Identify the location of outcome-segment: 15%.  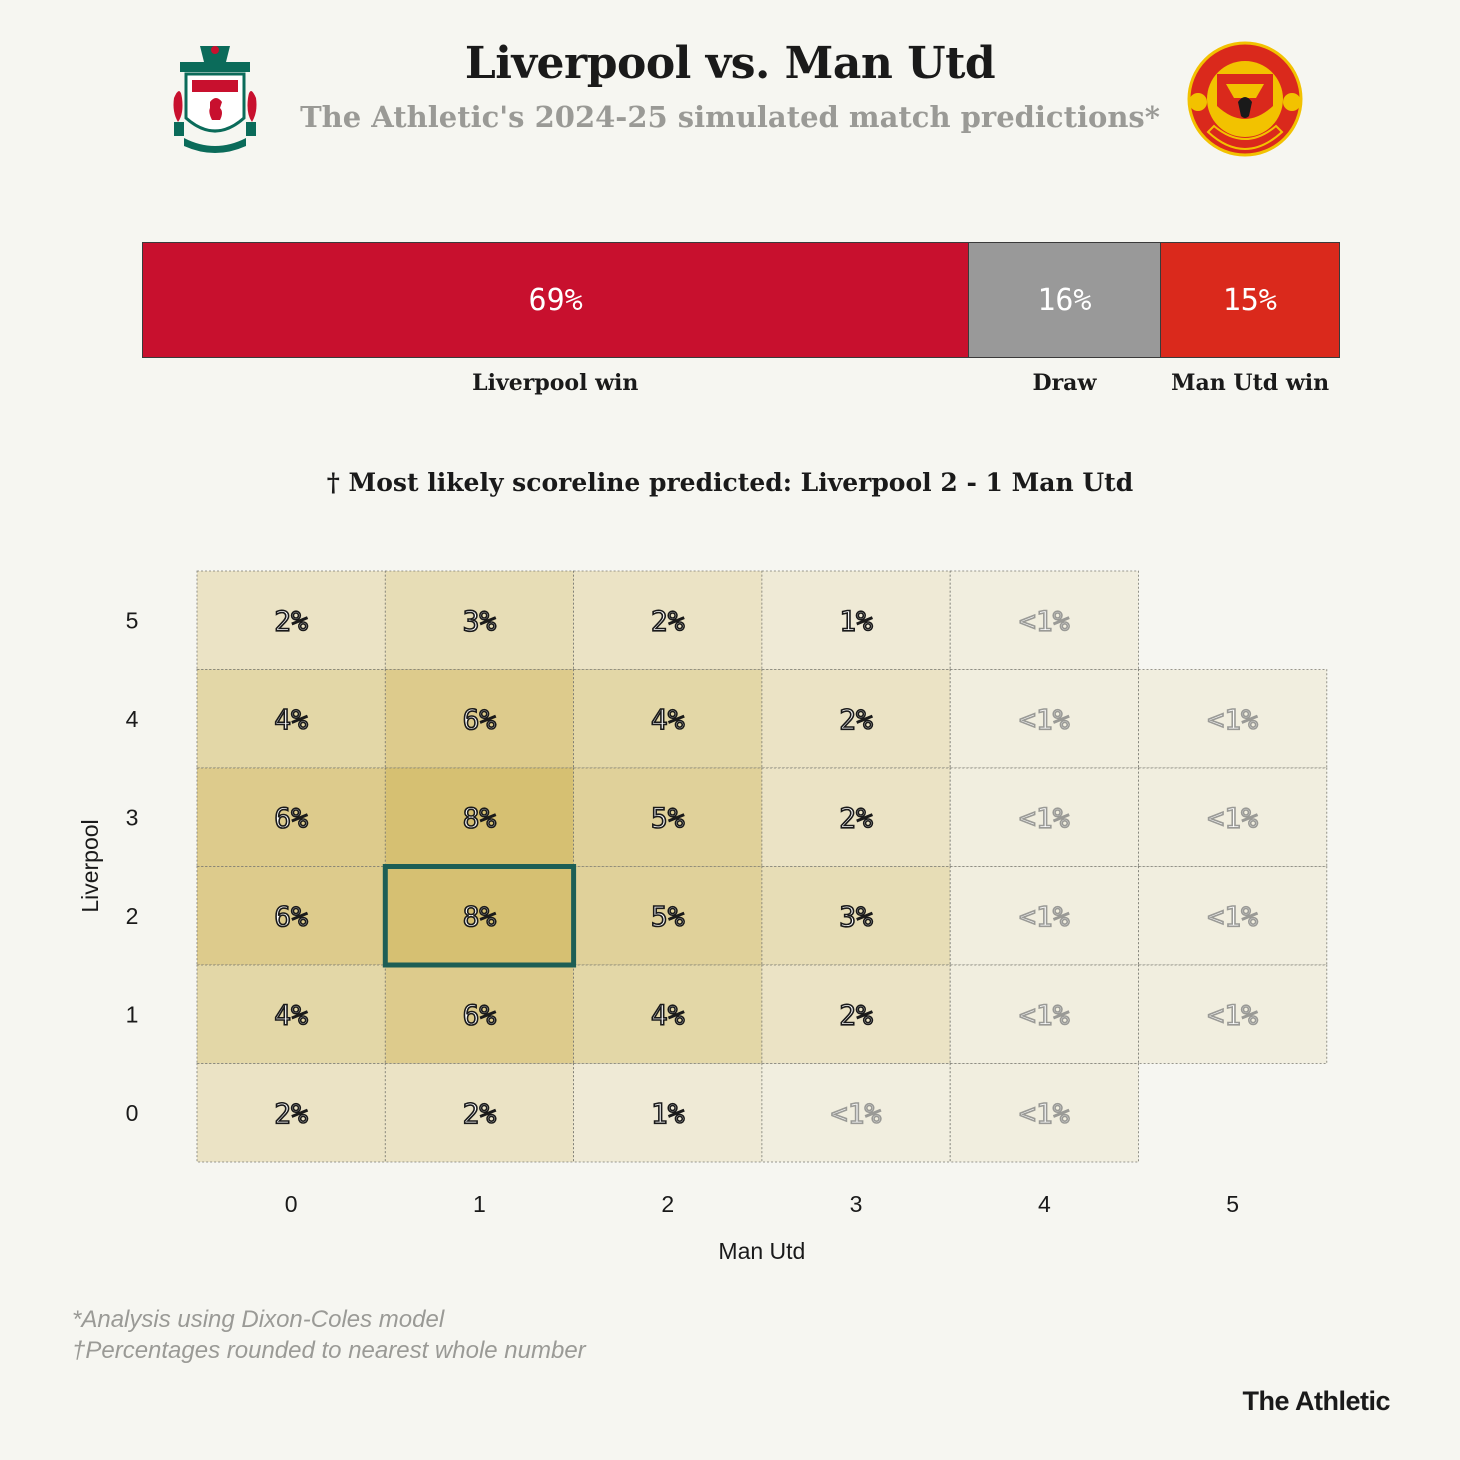
(1249, 300).